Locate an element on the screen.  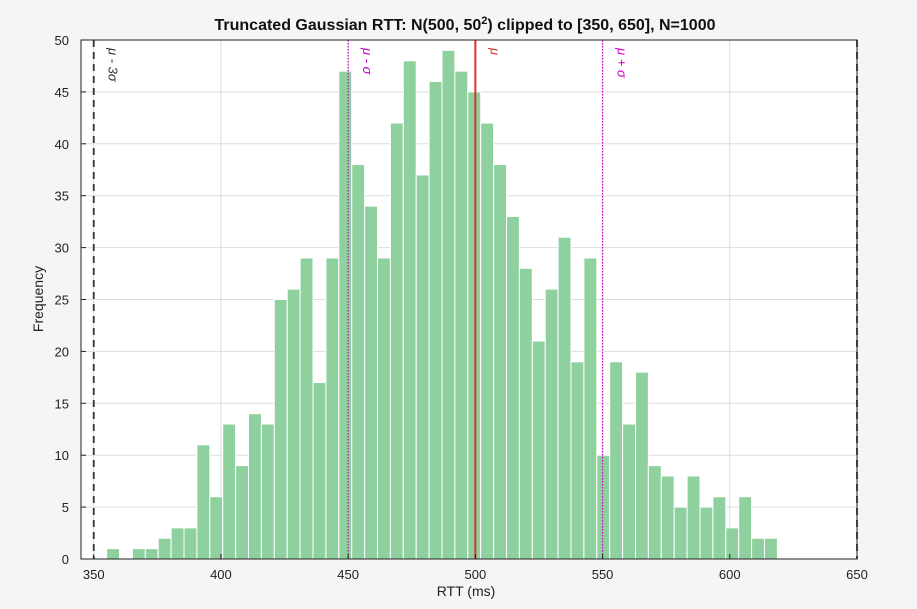
title-main: Truncated Gaussian RTT: N(500, 50 is located at coordinates (348, 25).